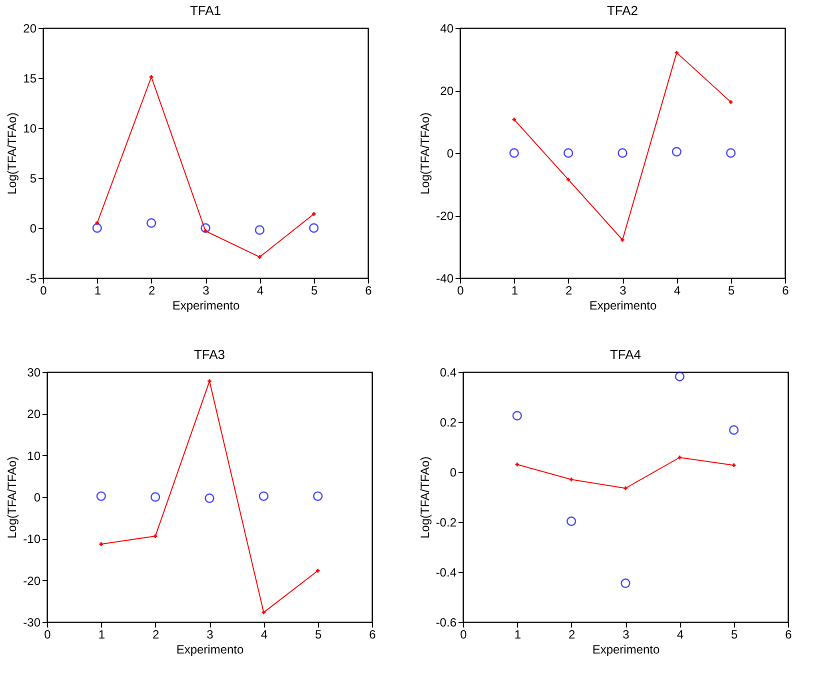  I want to click on y-tick-label: 30, so click(34, 373).